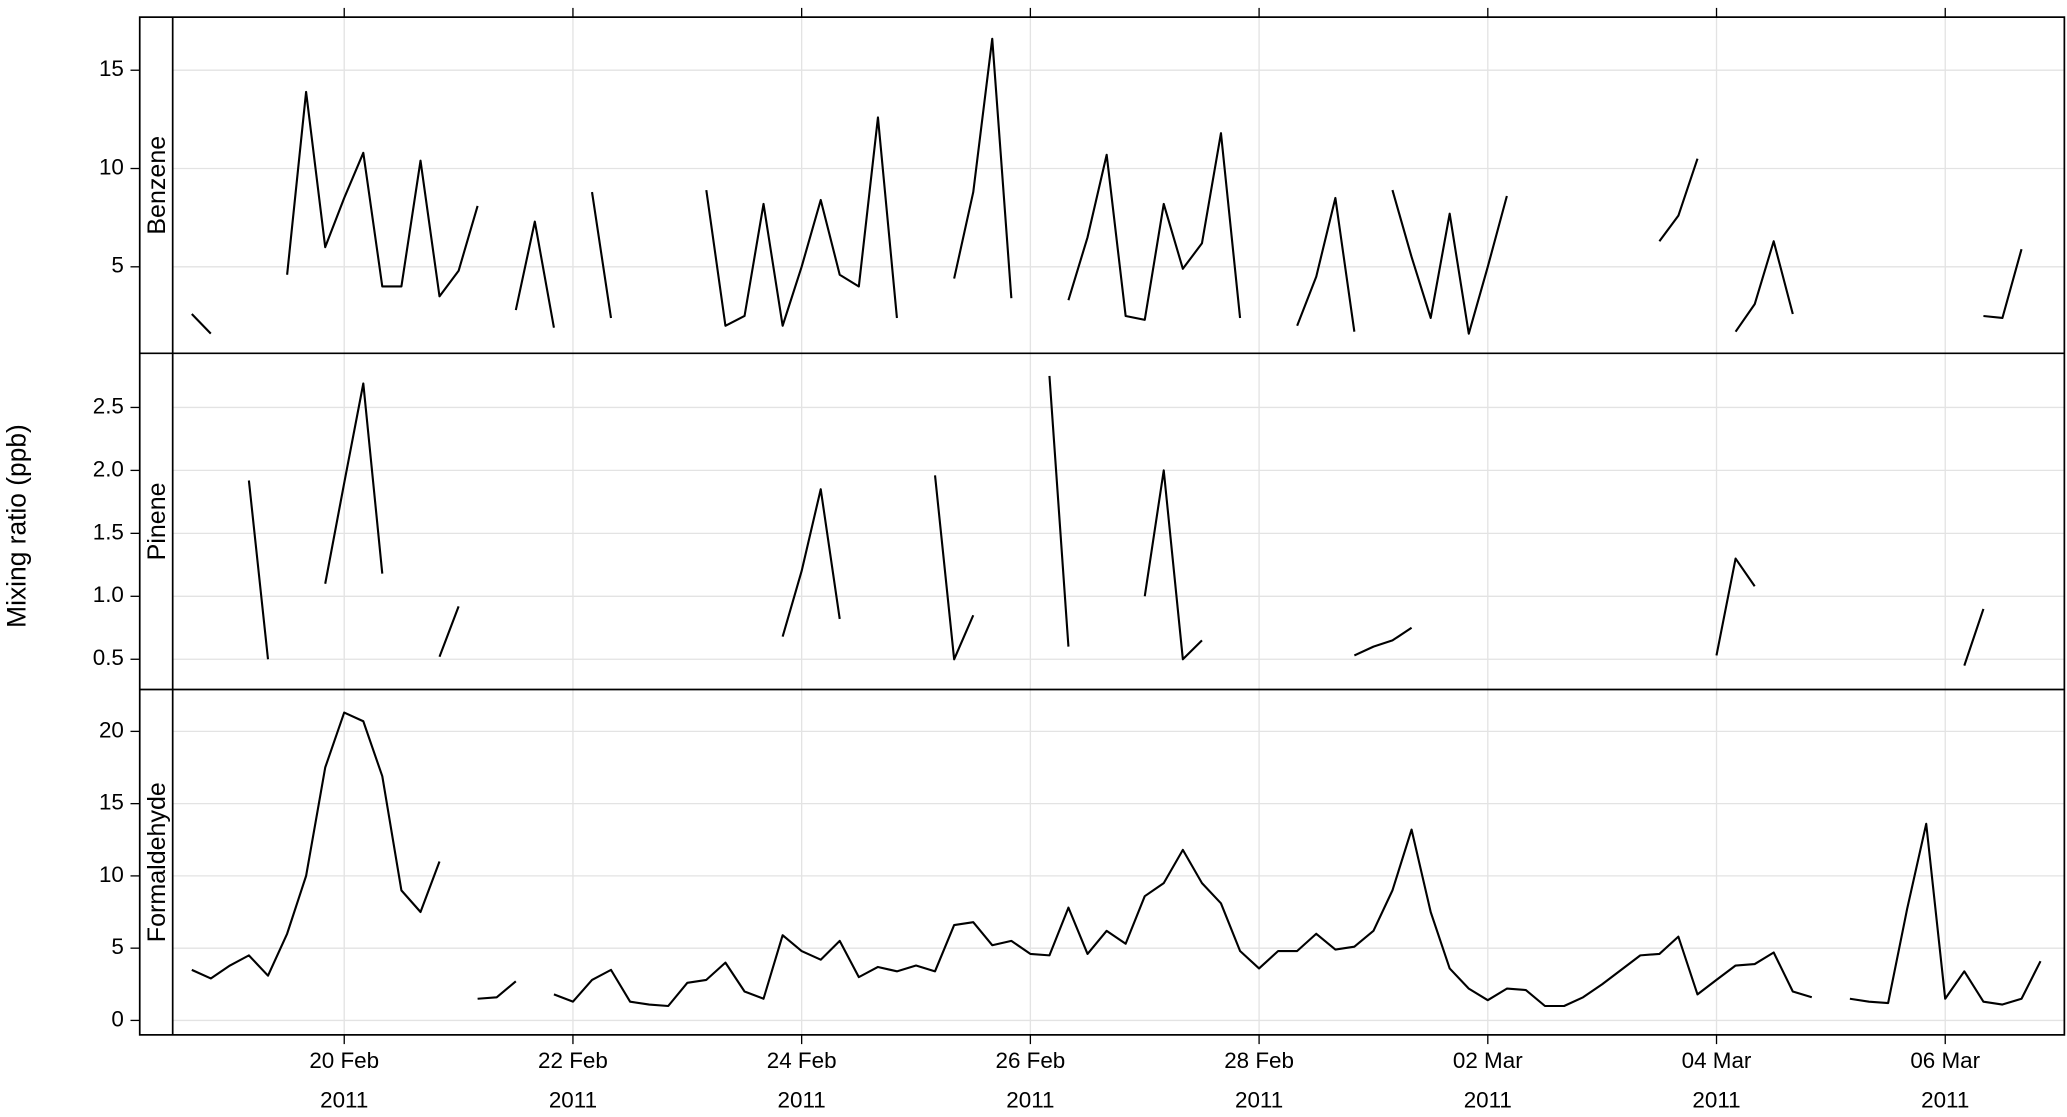 This screenshot has height=1117, width=2067. I want to click on x-tick-label-box: 04 Mar 2011, so click(1716, 1080).